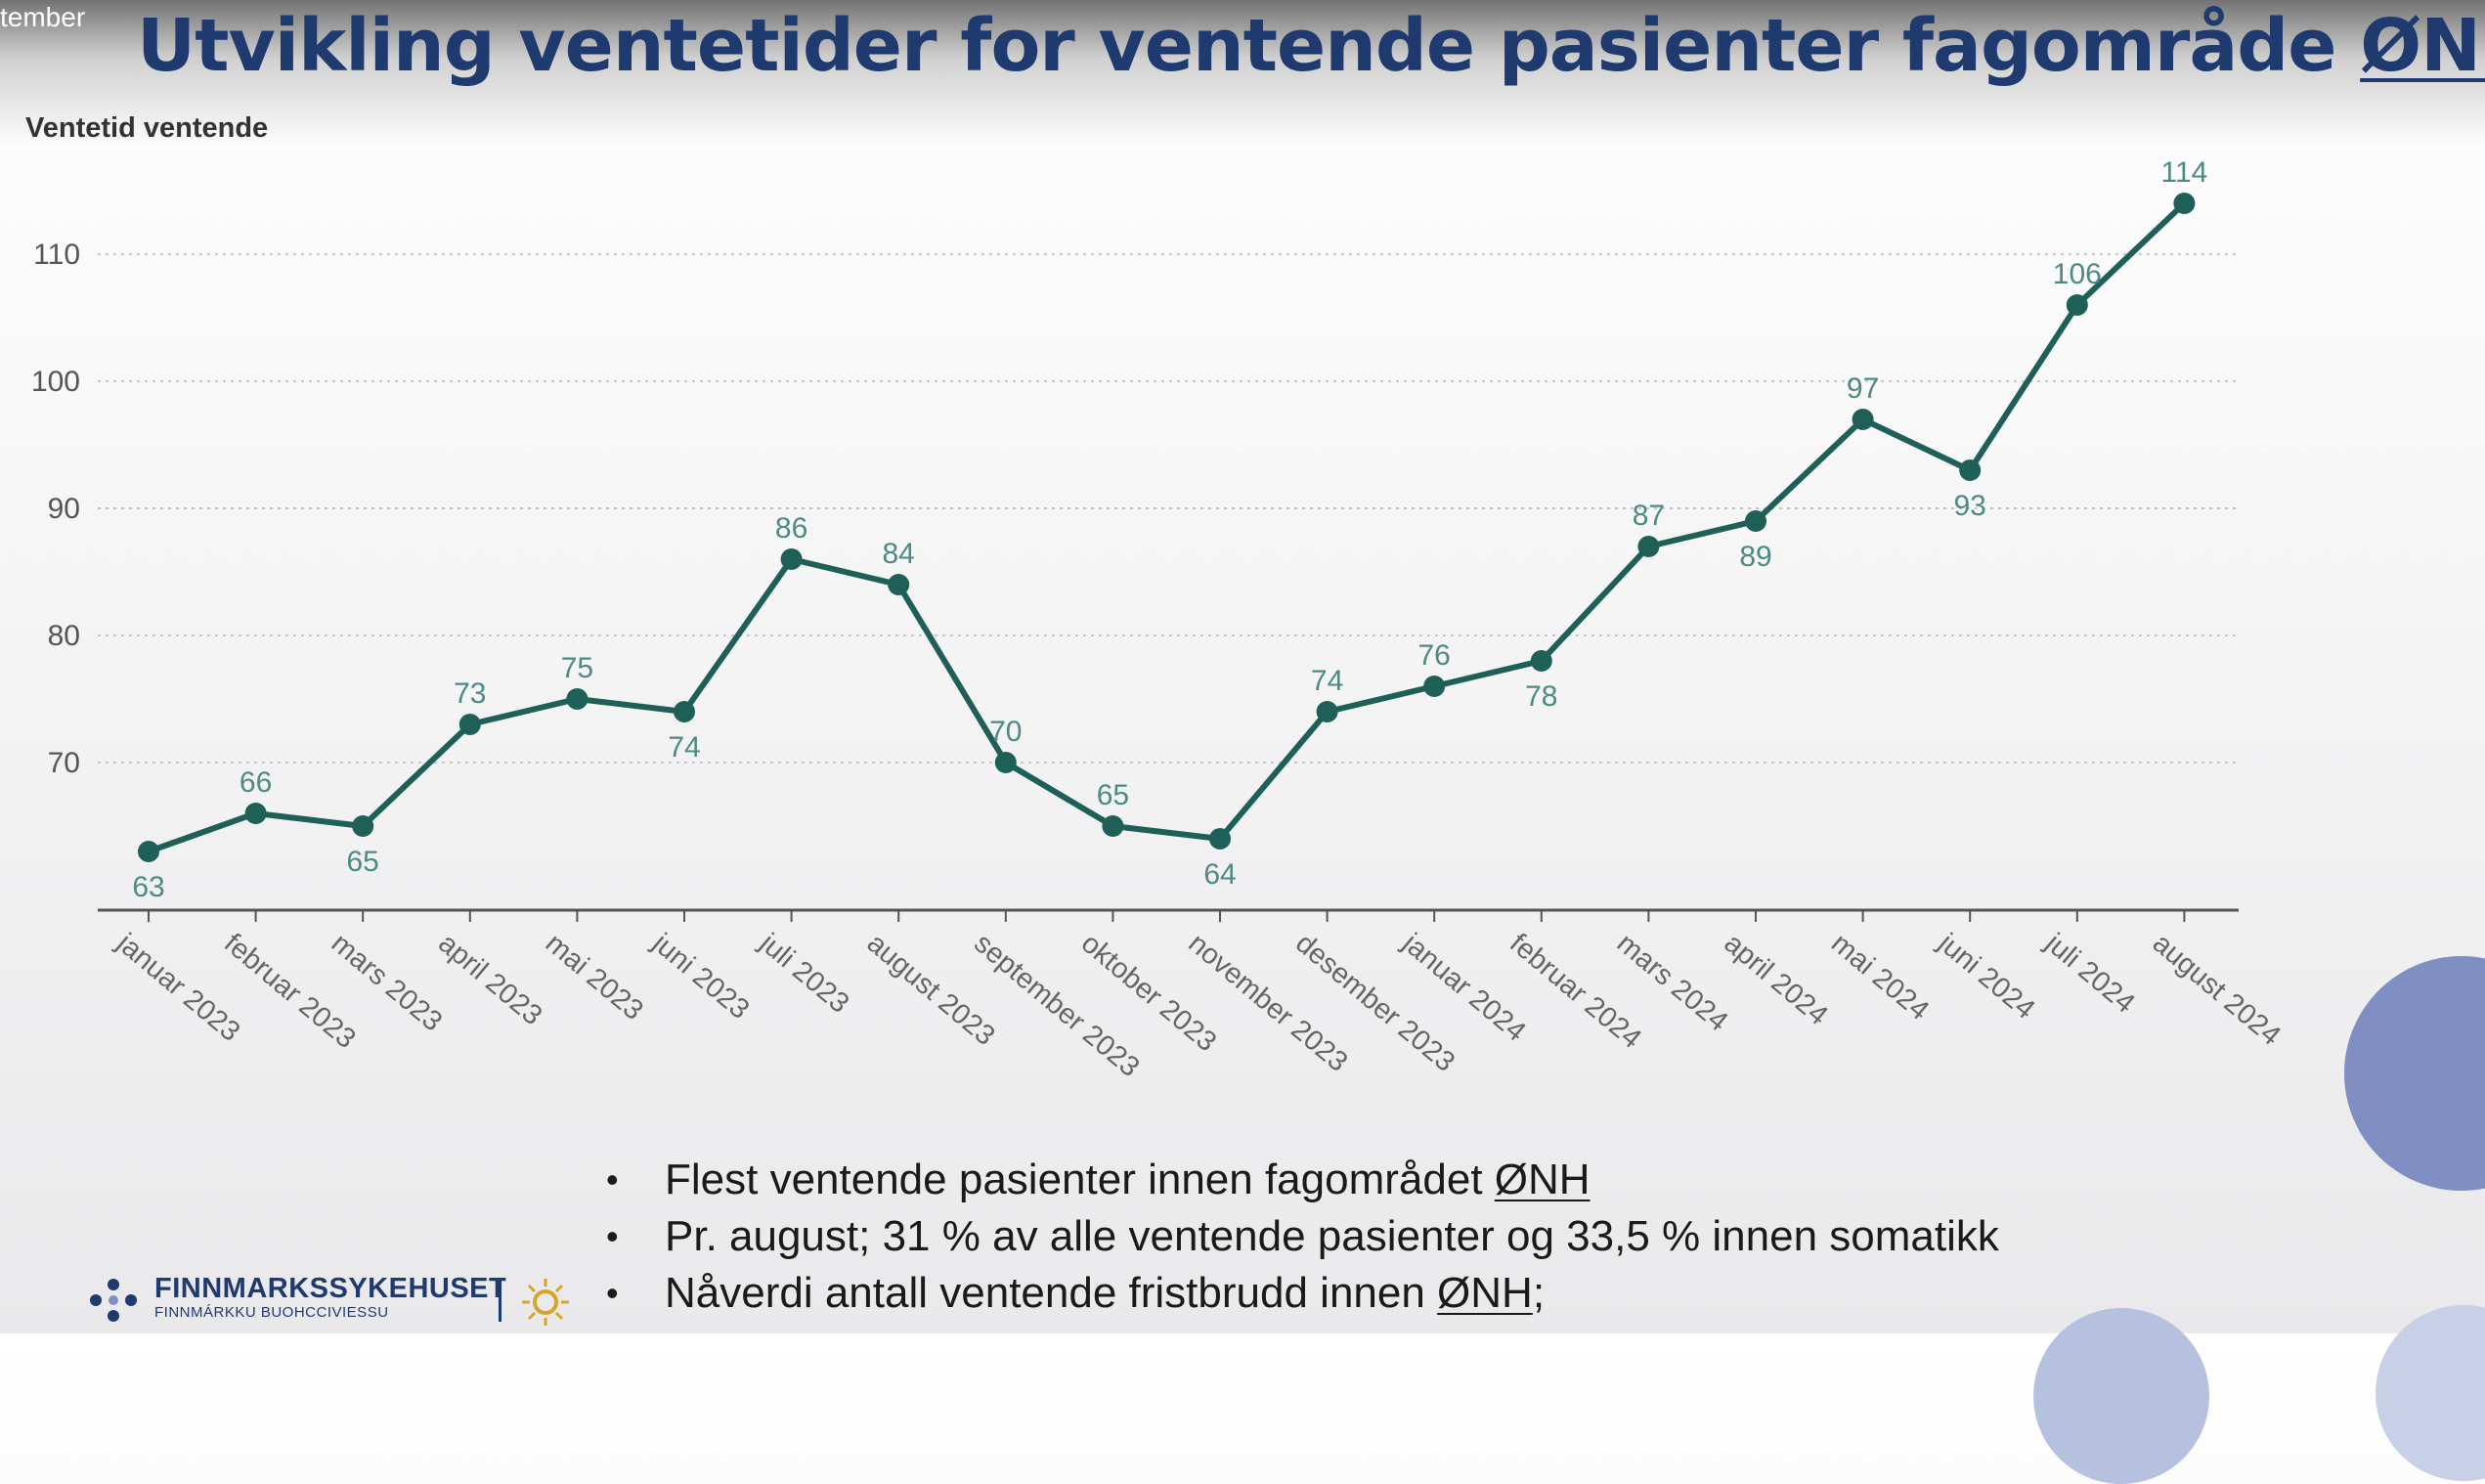  Describe the element at coordinates (1776, 979) in the screenshot. I see `x-tick-label: april 2024` at that location.